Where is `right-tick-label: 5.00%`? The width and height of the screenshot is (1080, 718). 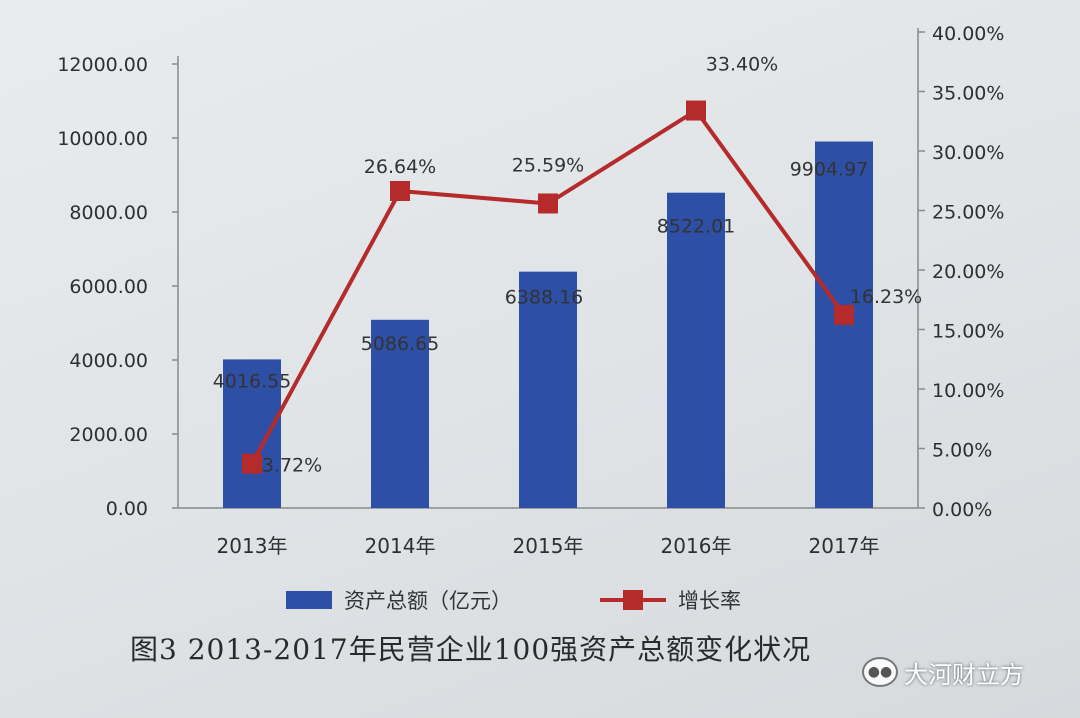
right-tick-label: 5.00% is located at coordinates (962, 451).